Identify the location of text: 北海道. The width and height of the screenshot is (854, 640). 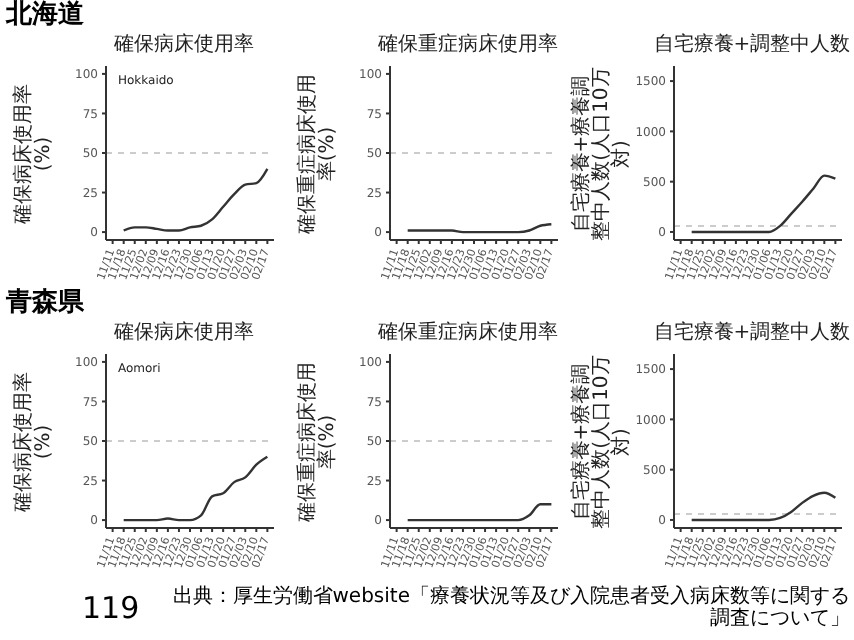
(45, 16).